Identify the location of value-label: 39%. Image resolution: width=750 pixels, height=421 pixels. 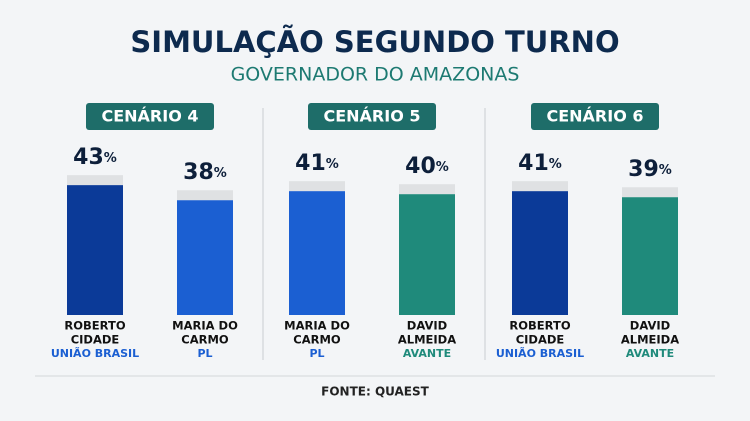
(650, 169).